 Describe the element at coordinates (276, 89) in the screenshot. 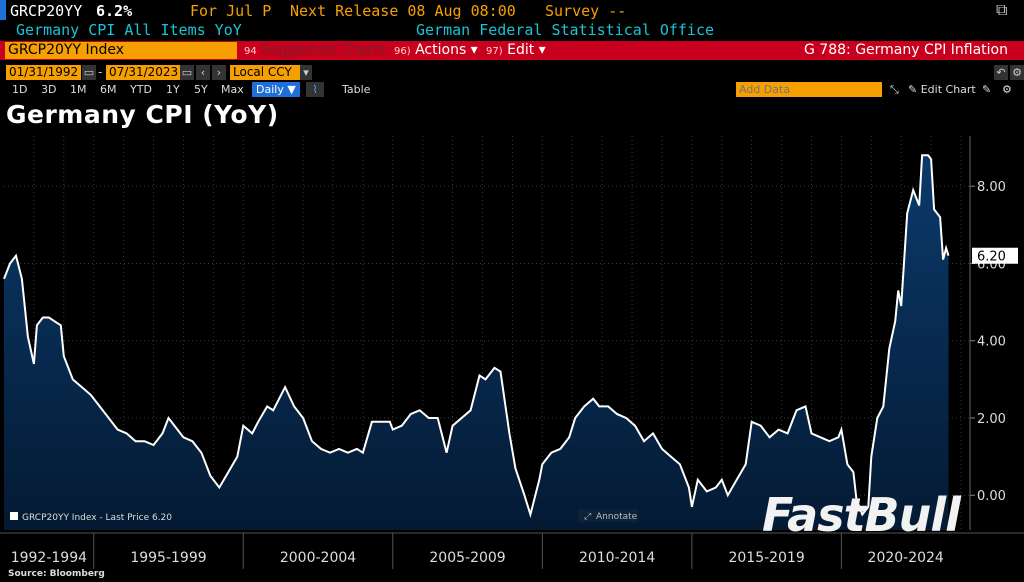

I see `frequency-select: Daily ▼` at that location.